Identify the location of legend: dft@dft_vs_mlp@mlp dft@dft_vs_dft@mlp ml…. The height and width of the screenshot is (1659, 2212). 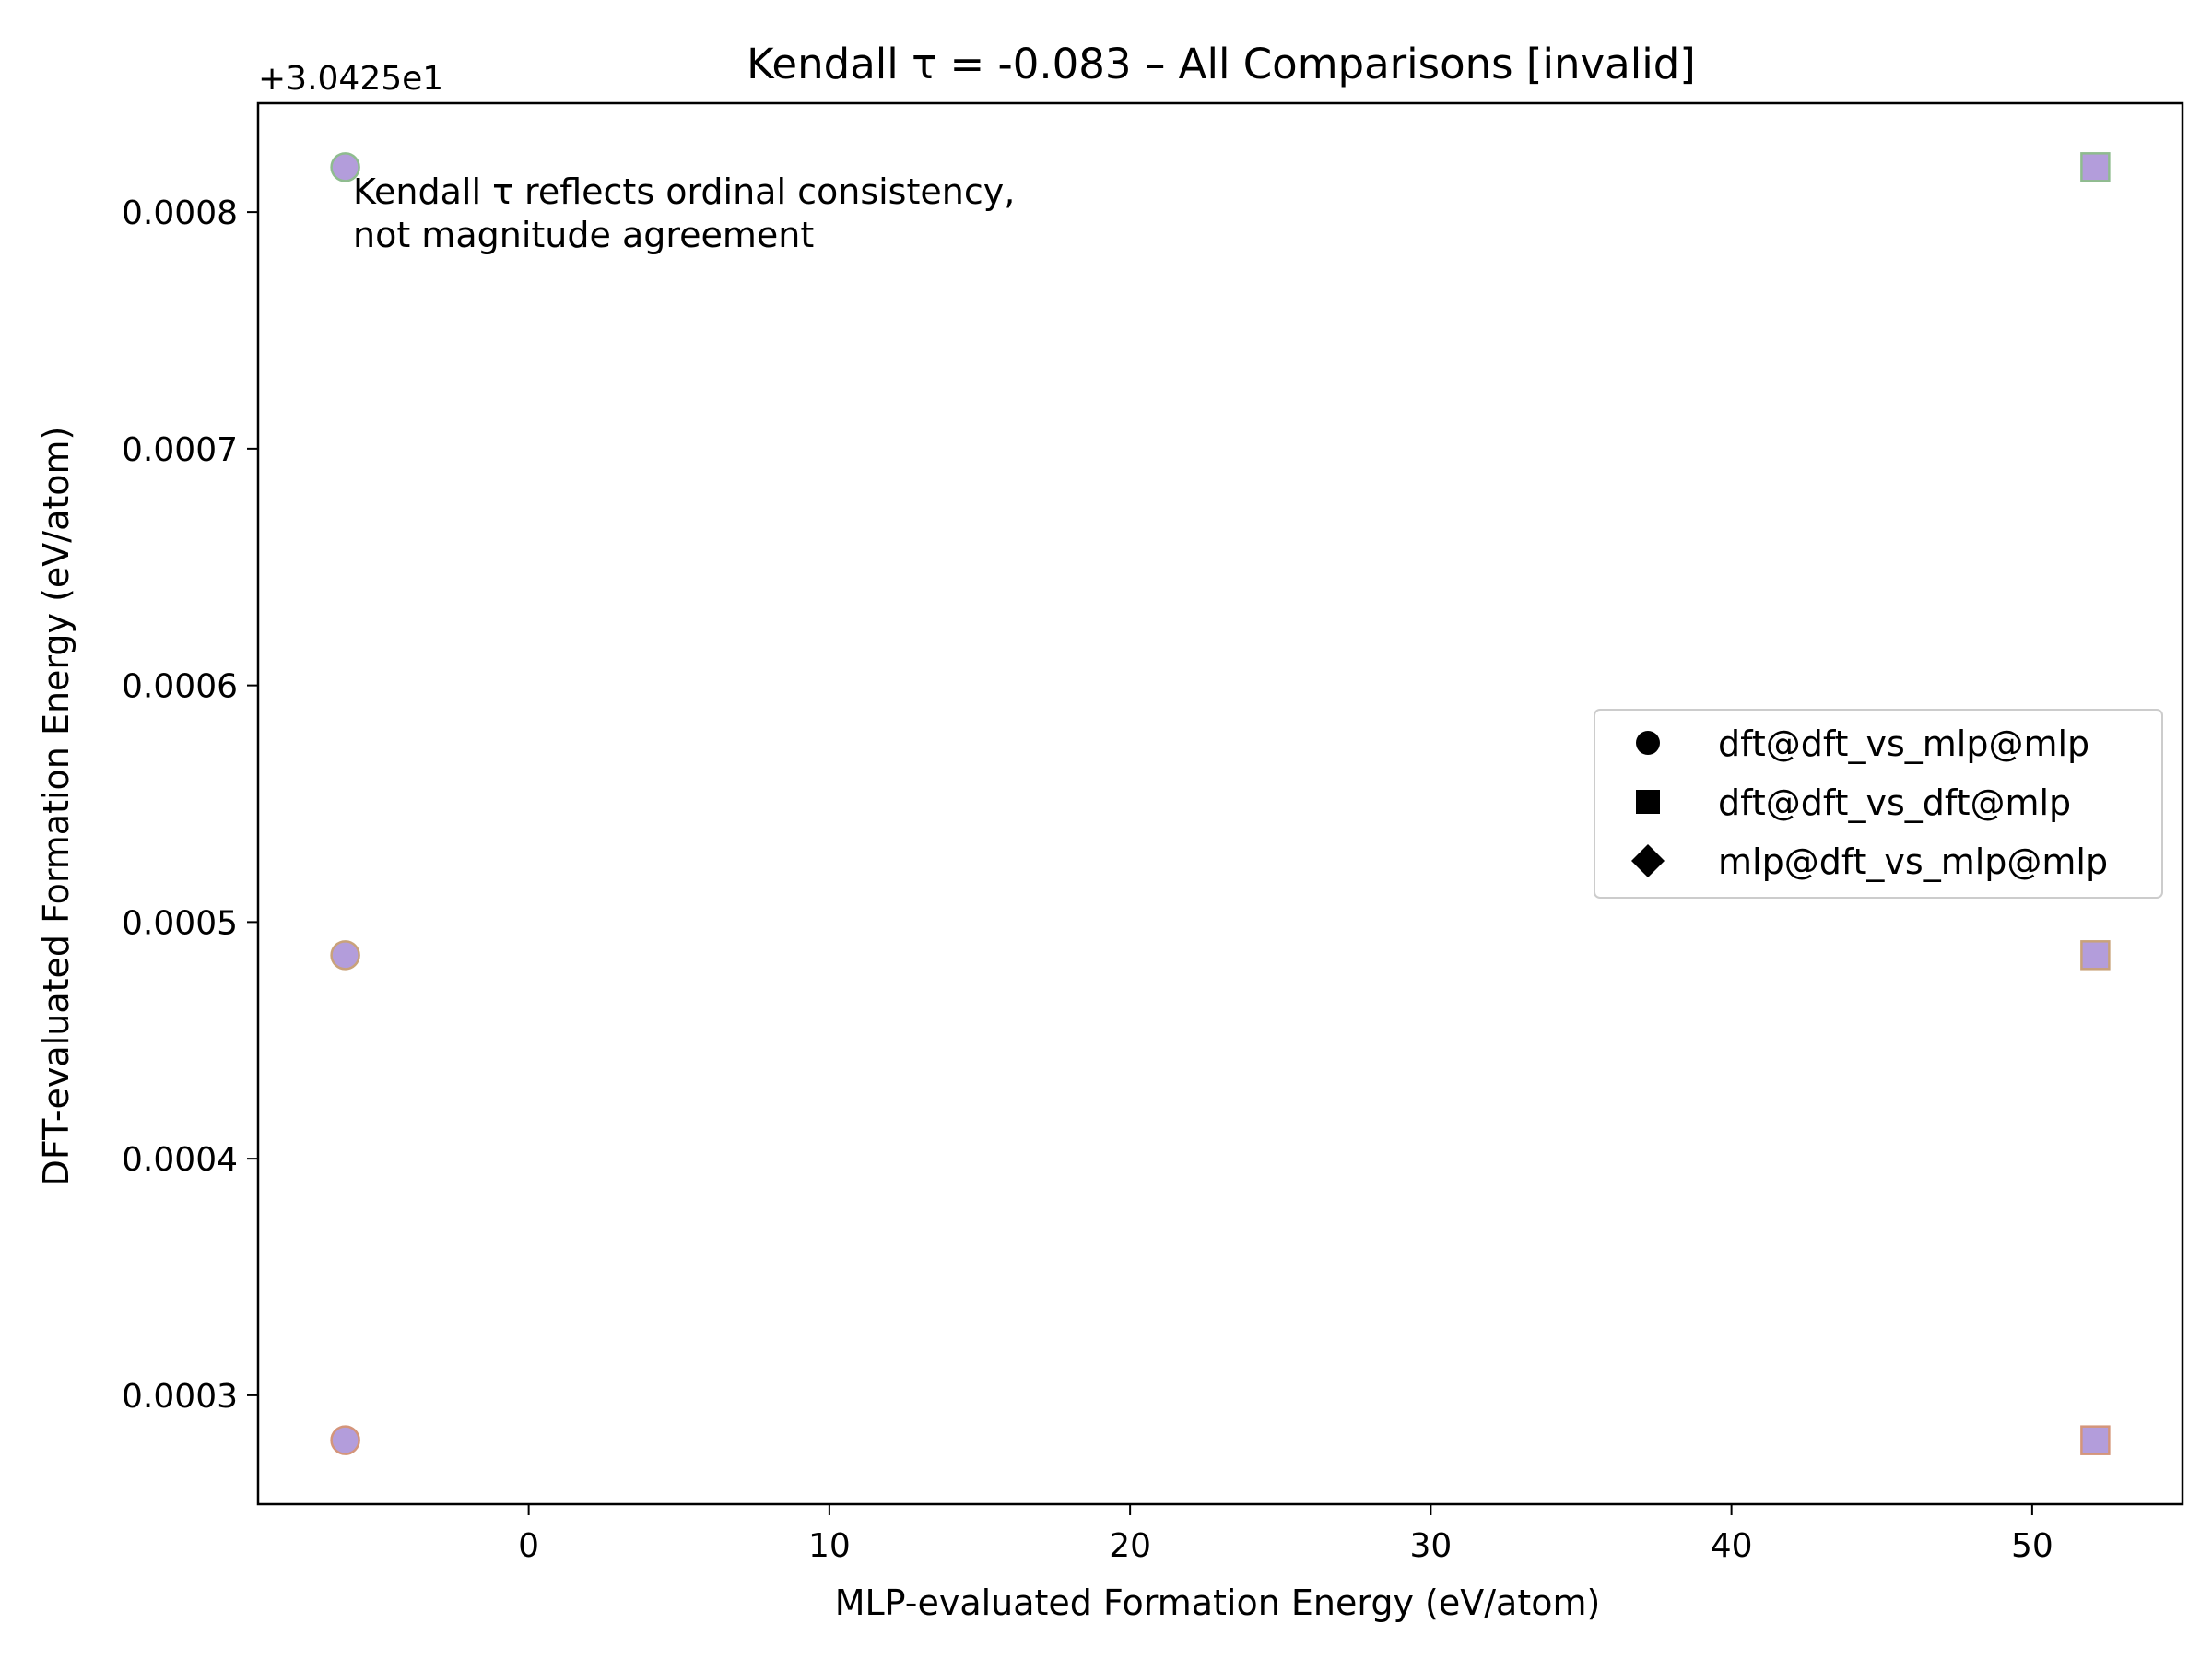
(1878, 804).